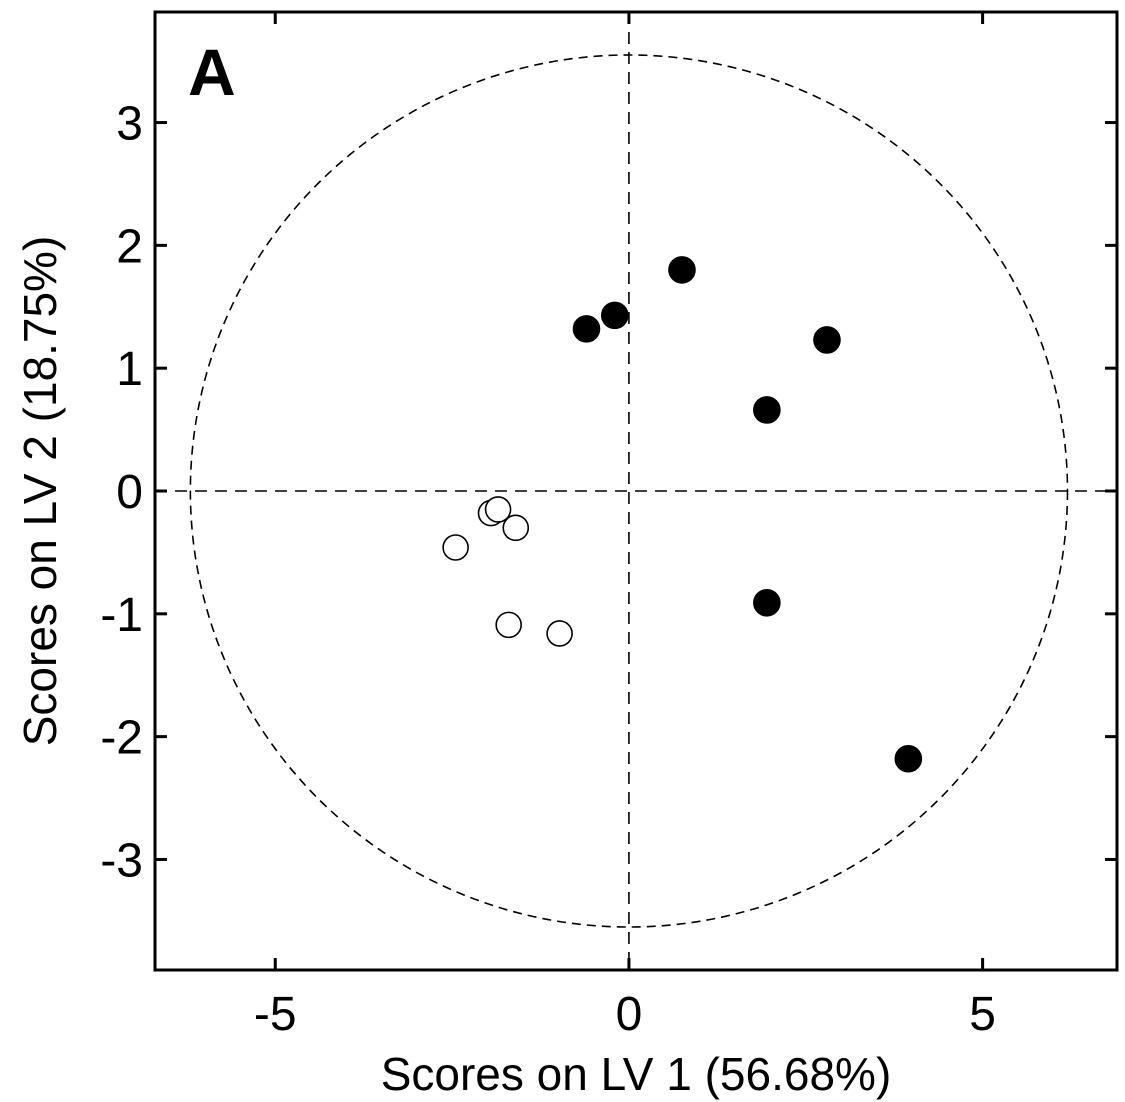 The width and height of the screenshot is (1125, 1102). I want to click on x-tick-label-1: 0, so click(629, 1014).